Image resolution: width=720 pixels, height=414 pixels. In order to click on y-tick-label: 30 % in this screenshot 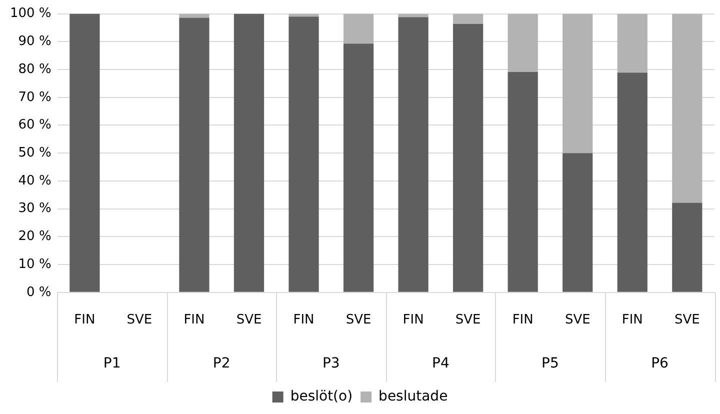, I will do `click(35, 208)`.